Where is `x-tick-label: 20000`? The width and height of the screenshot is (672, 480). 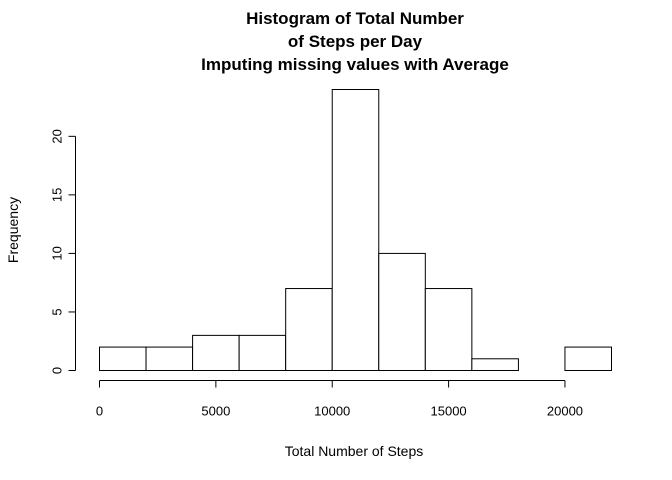
x-tick-label: 20000 is located at coordinates (565, 411).